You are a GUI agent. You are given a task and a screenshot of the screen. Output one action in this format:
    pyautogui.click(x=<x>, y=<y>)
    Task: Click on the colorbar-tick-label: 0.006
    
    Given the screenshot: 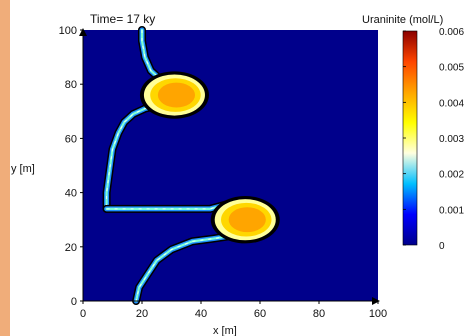 What is the action you would take?
    pyautogui.click(x=451, y=32)
    